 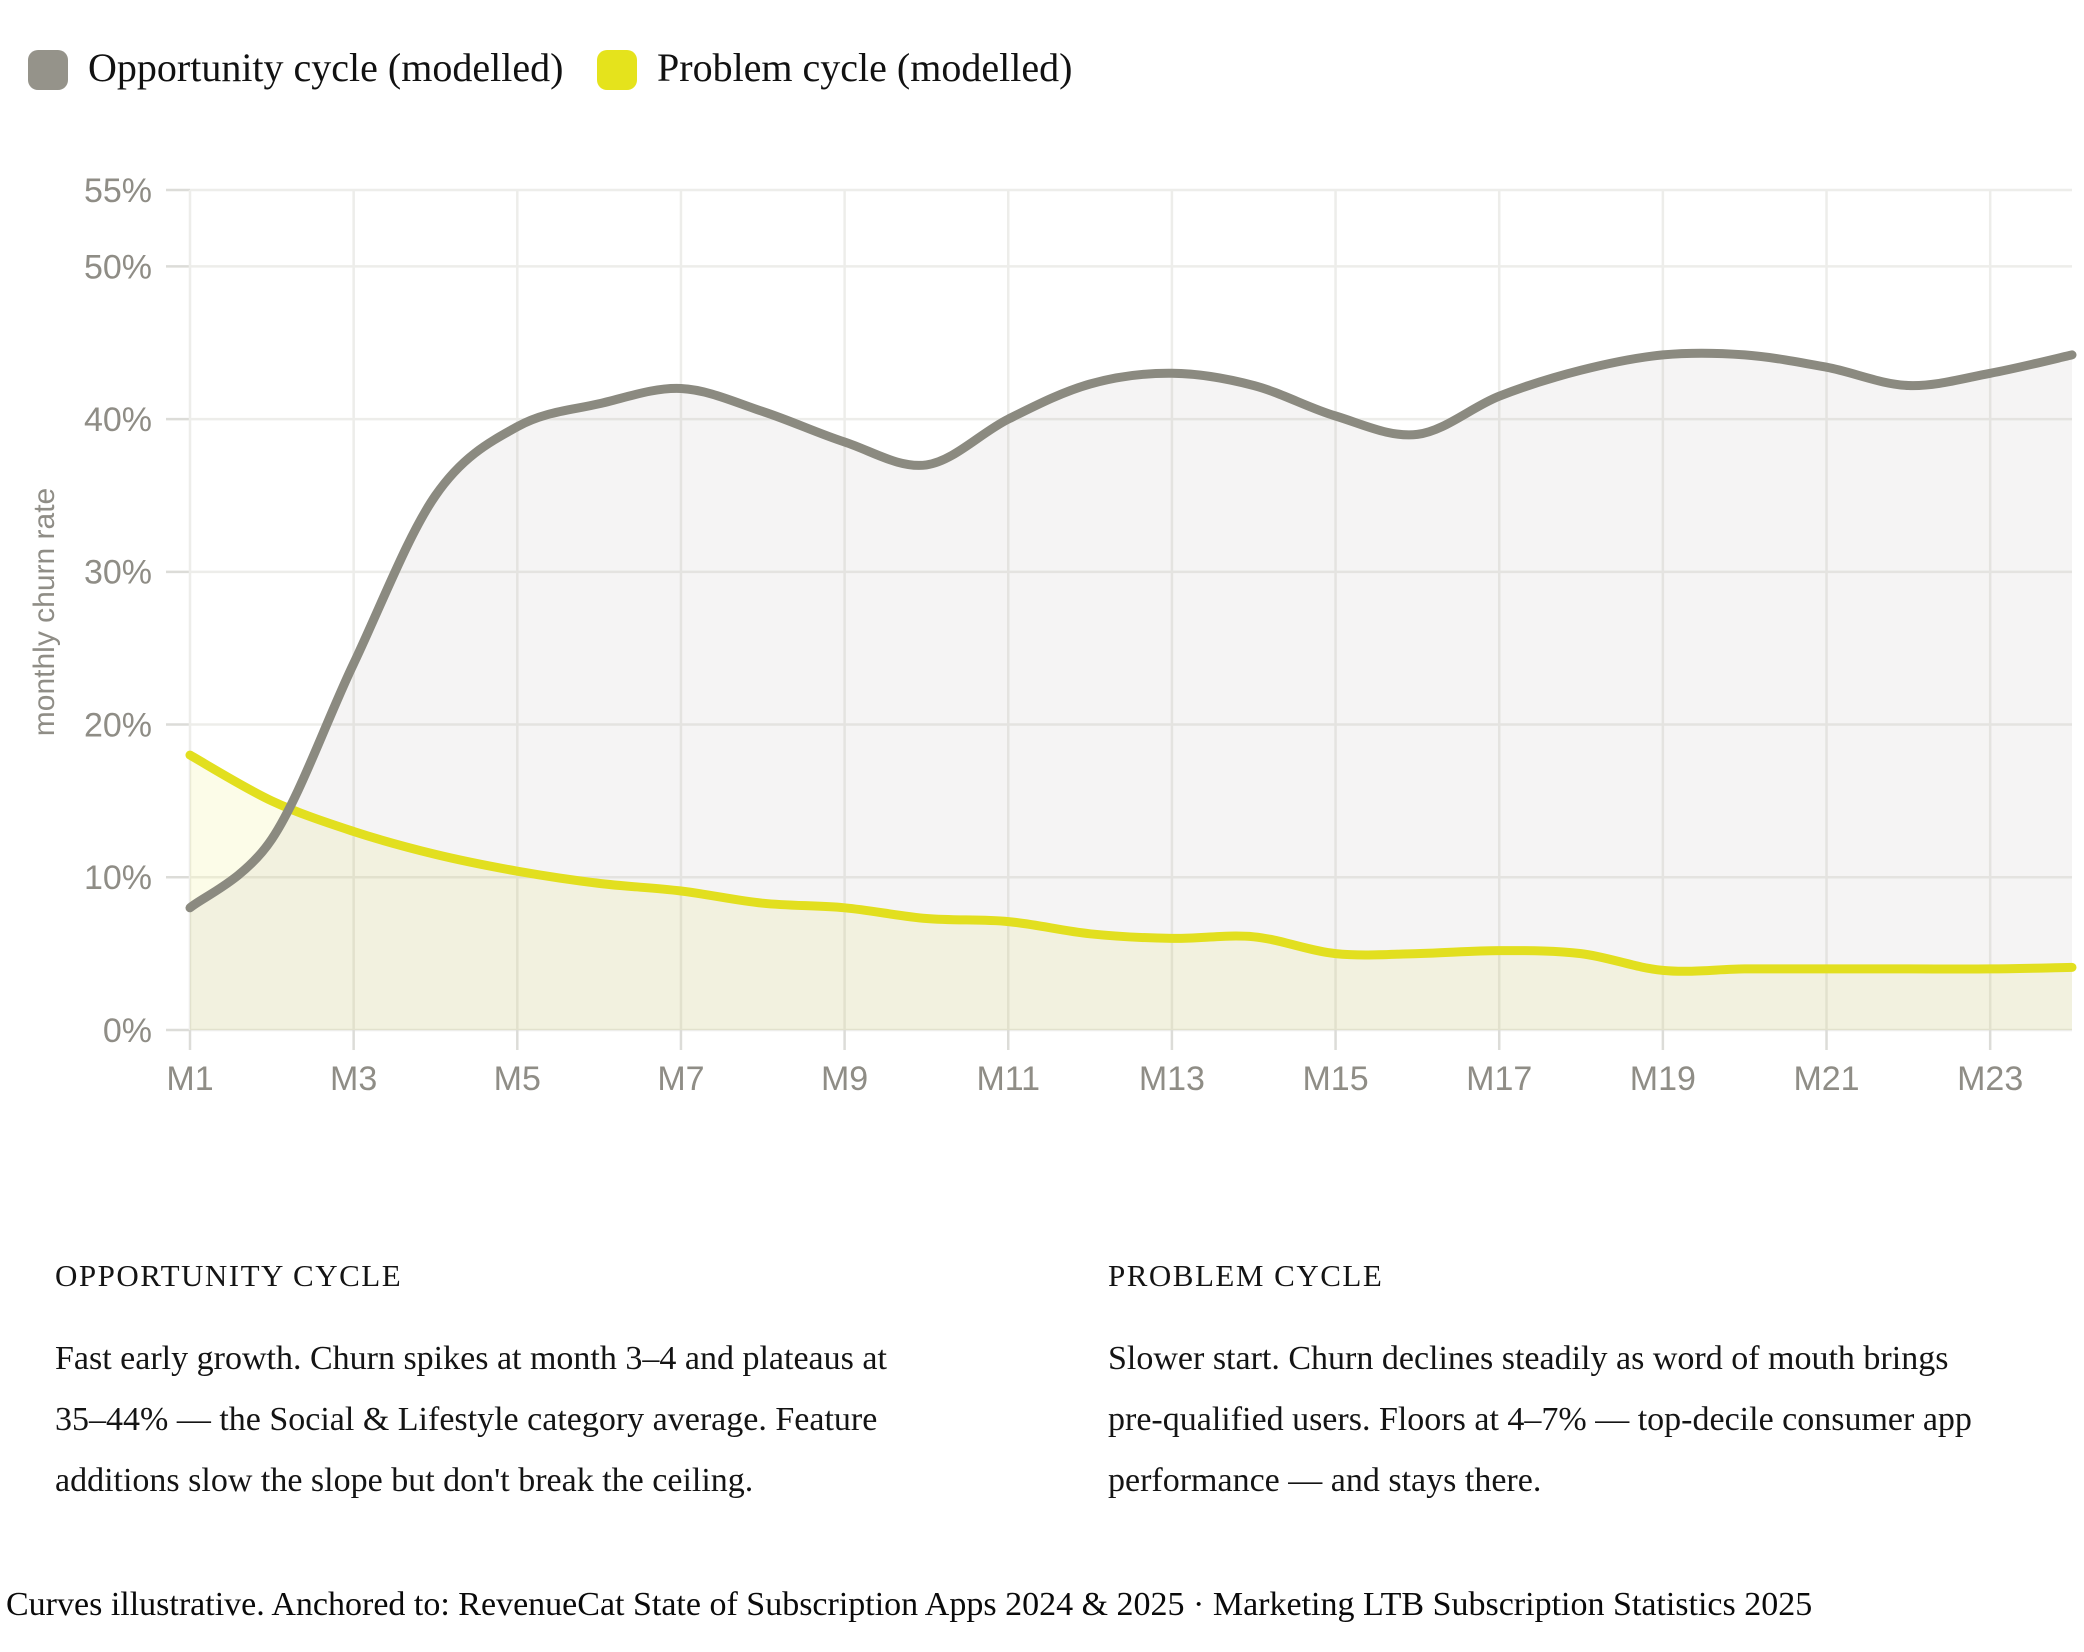 I want to click on svg-text: M17, so click(x=1499, y=1079).